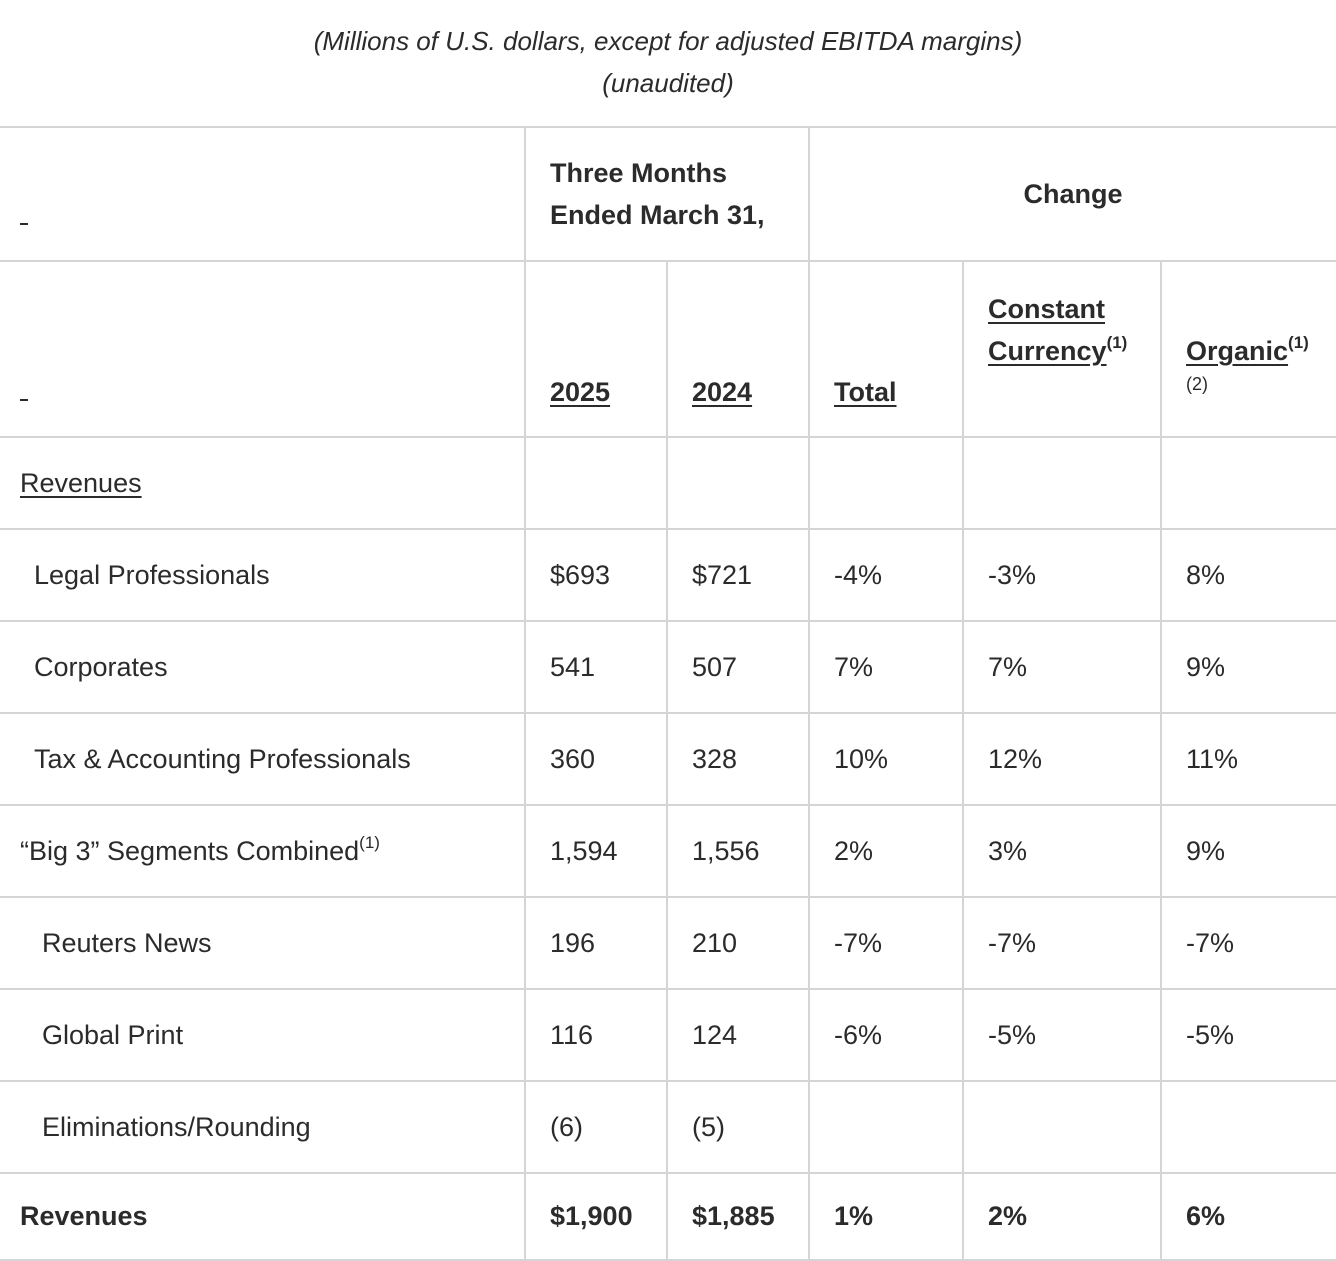 The image size is (1336, 1261). What do you see at coordinates (1248, 1216) in the screenshot?
I see `change-organic: 6%` at bounding box center [1248, 1216].